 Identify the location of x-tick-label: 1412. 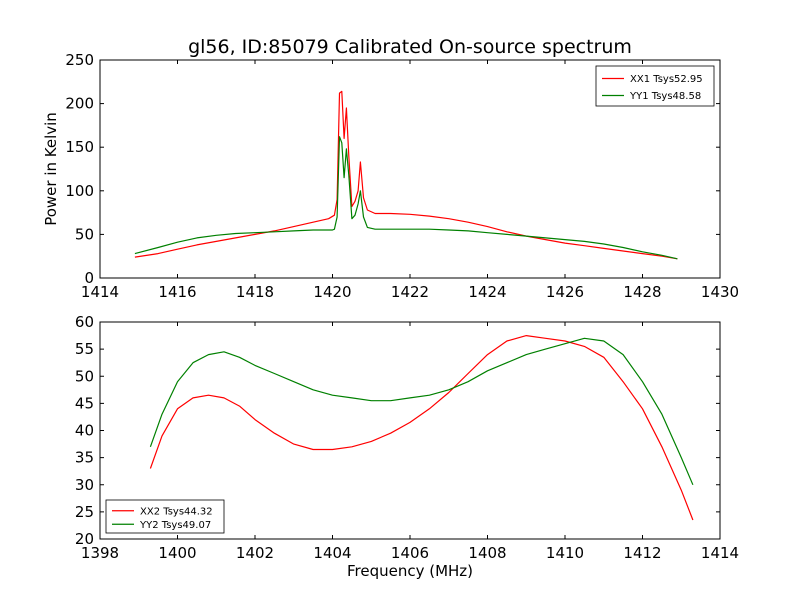
(642, 553).